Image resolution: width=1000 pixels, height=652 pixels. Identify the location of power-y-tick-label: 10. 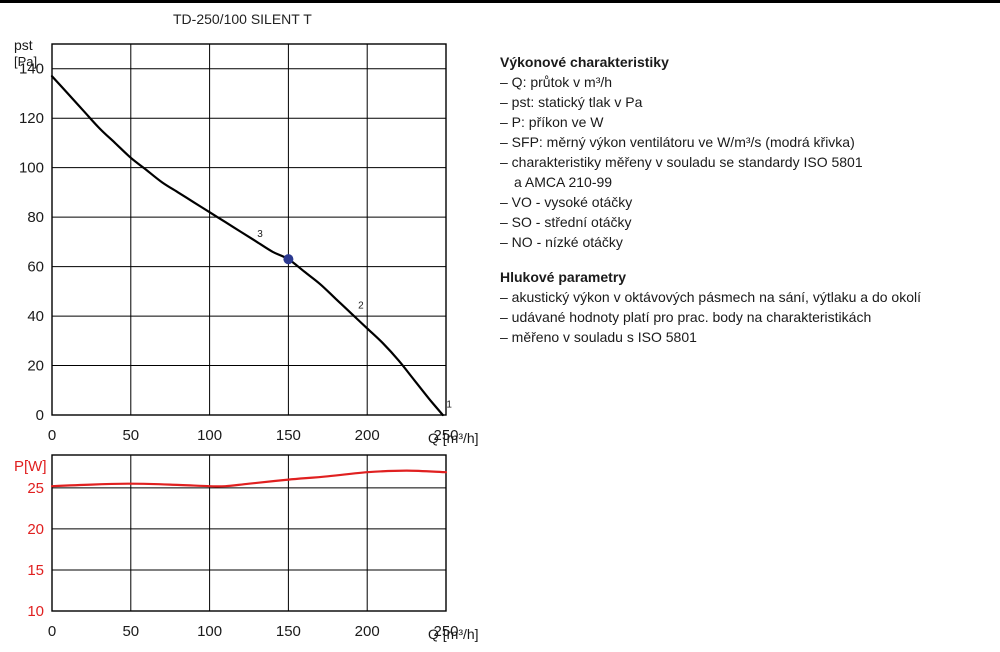
(35, 611).